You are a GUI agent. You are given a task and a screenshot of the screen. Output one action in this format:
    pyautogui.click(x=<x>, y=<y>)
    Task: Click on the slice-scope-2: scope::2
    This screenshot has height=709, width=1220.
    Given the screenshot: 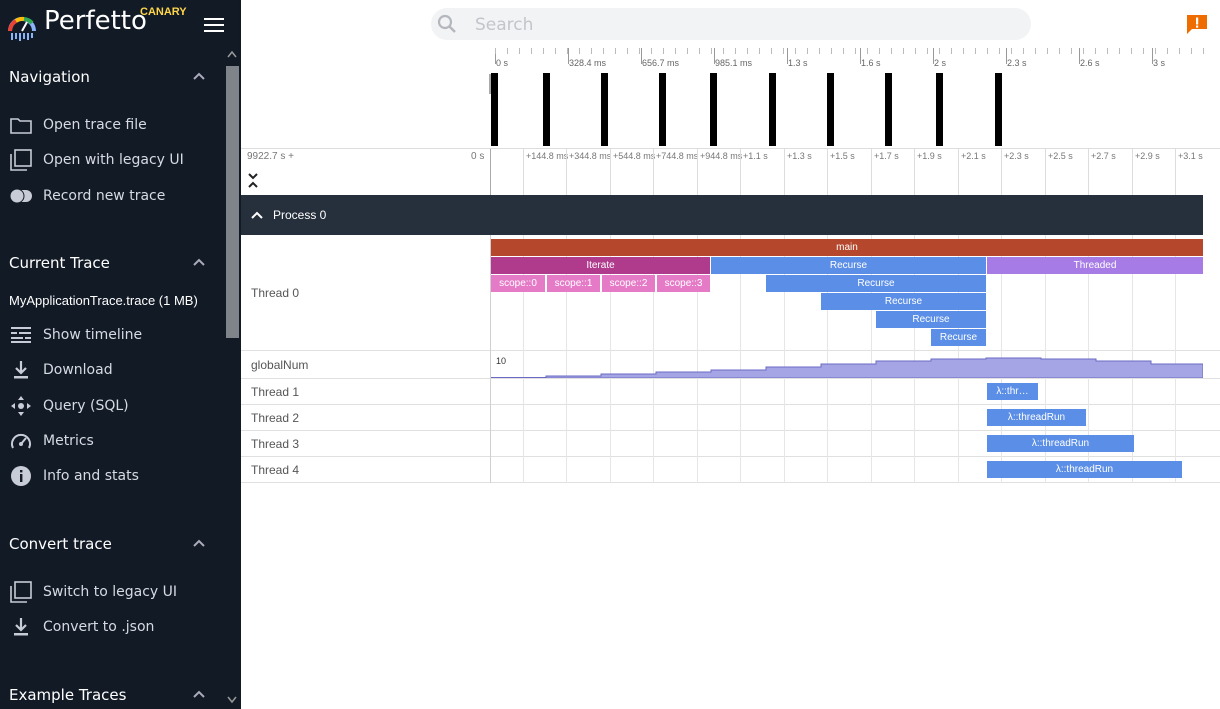 What is the action you would take?
    pyautogui.click(x=628, y=283)
    